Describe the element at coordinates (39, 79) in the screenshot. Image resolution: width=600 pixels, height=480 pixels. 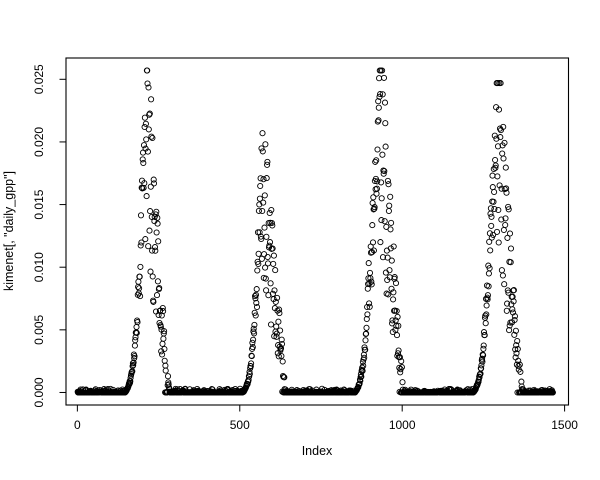
I see `y-tick-label: 0.025` at that location.